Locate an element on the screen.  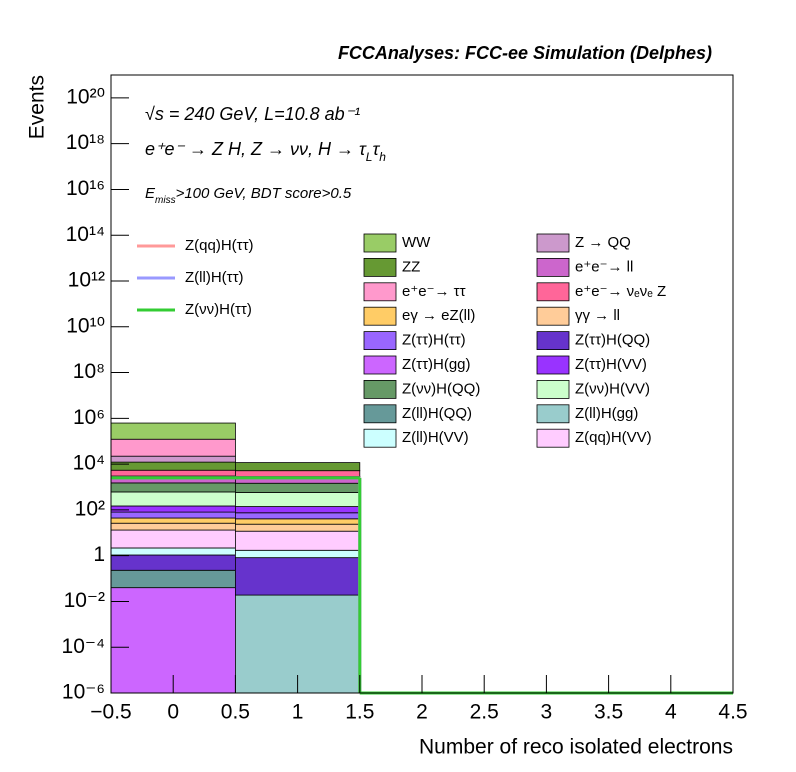
y-tick-label: 10⁶ is located at coordinates (89, 417).